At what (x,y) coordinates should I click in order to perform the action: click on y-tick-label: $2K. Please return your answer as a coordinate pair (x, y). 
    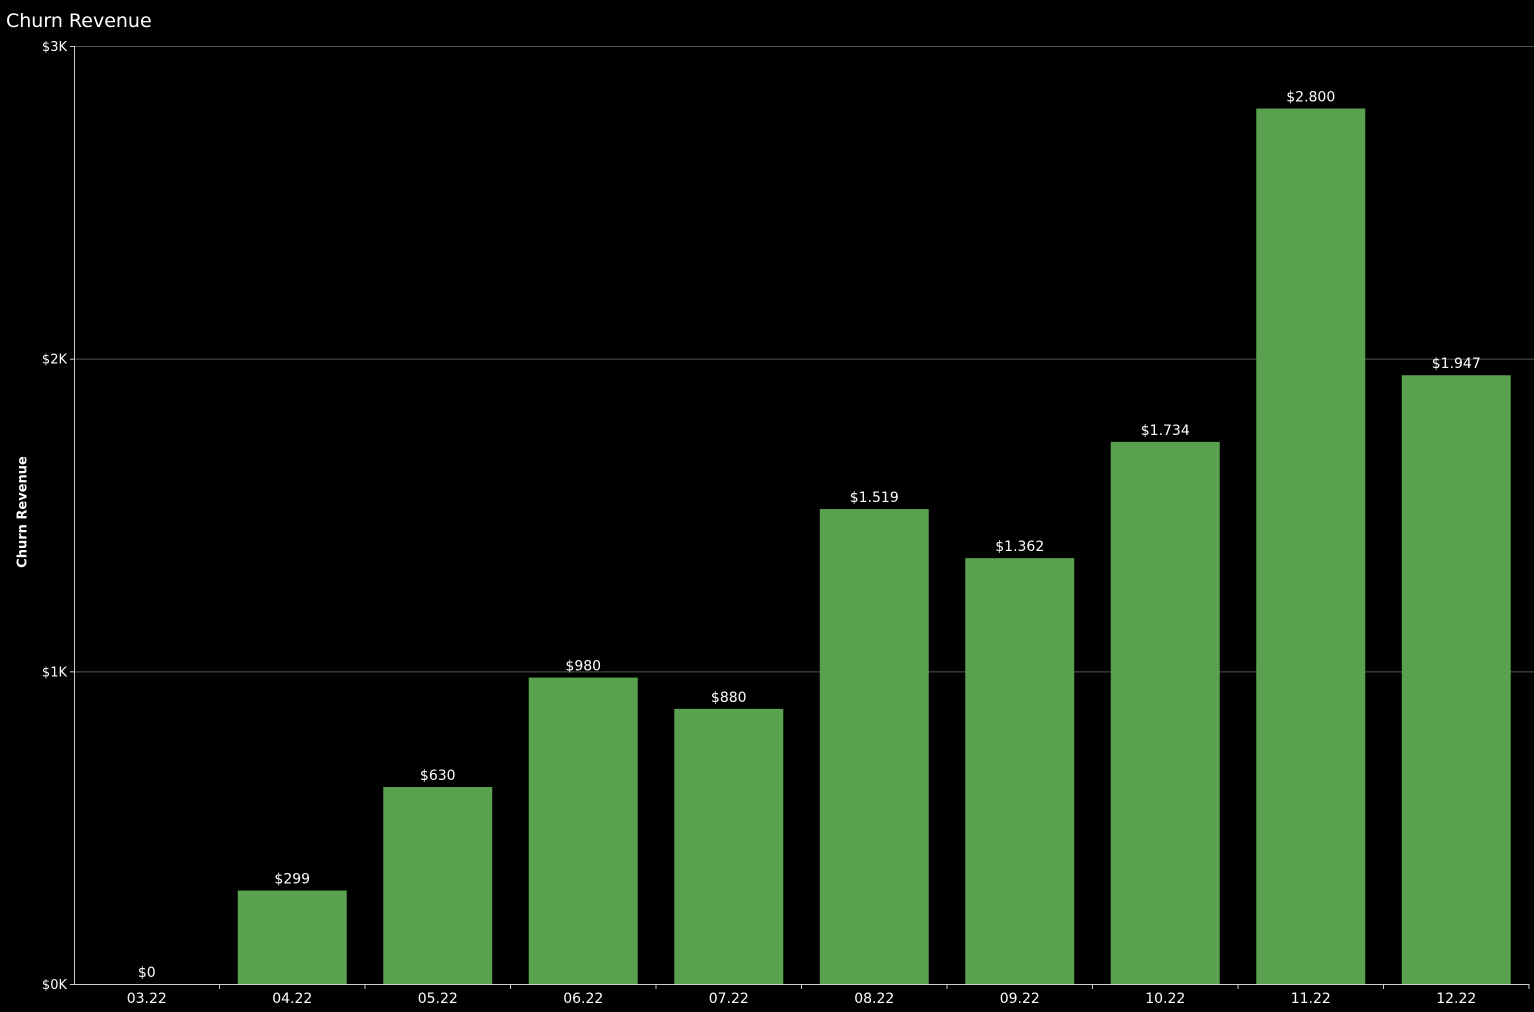
    Looking at the image, I should click on (55, 360).